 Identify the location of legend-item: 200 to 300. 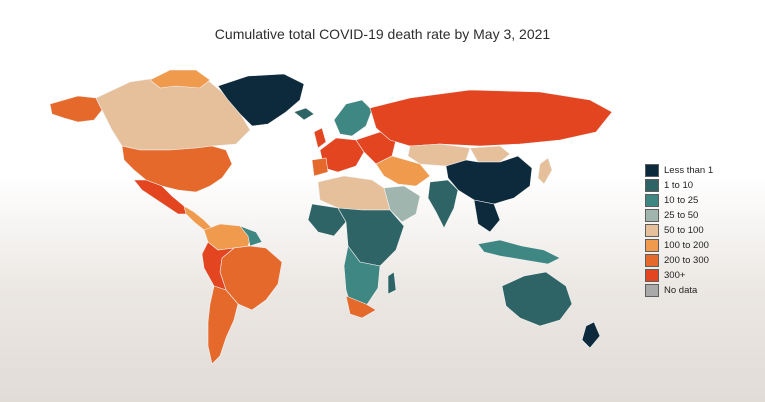
(679, 260).